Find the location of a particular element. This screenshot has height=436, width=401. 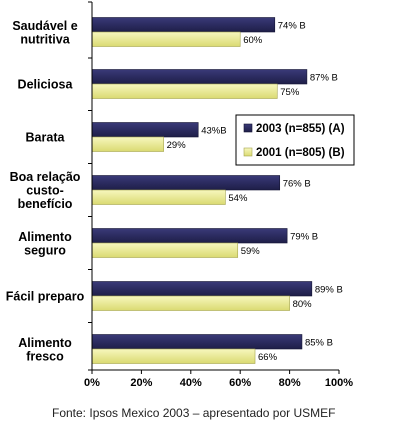

data-label: 75% is located at coordinates (290, 92).